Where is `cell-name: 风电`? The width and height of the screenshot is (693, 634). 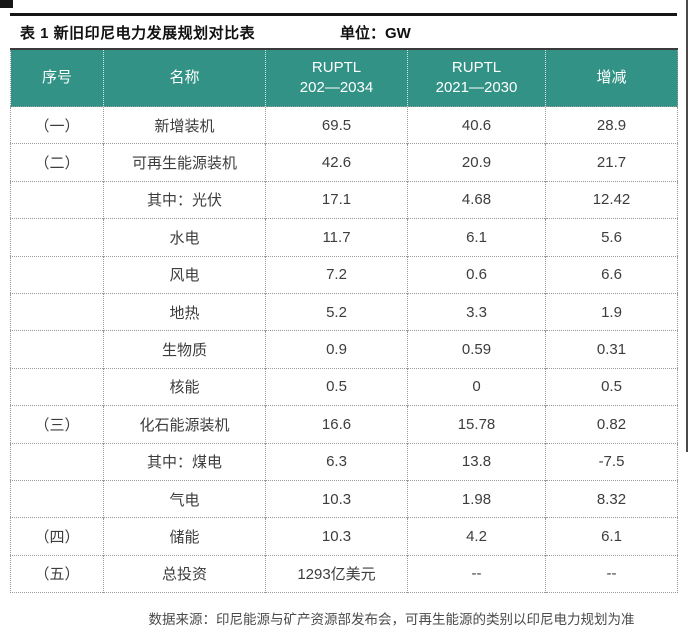 cell-name: 风电 is located at coordinates (184, 274).